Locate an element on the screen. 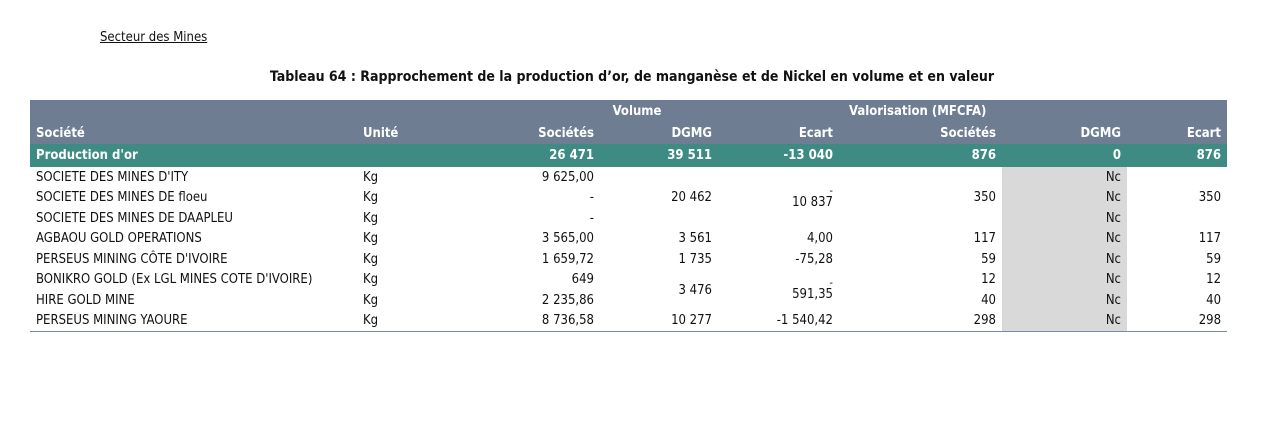 Image resolution: width=1264 pixels, height=426 pixels. row-vol-societes: 649 is located at coordinates (582, 280).